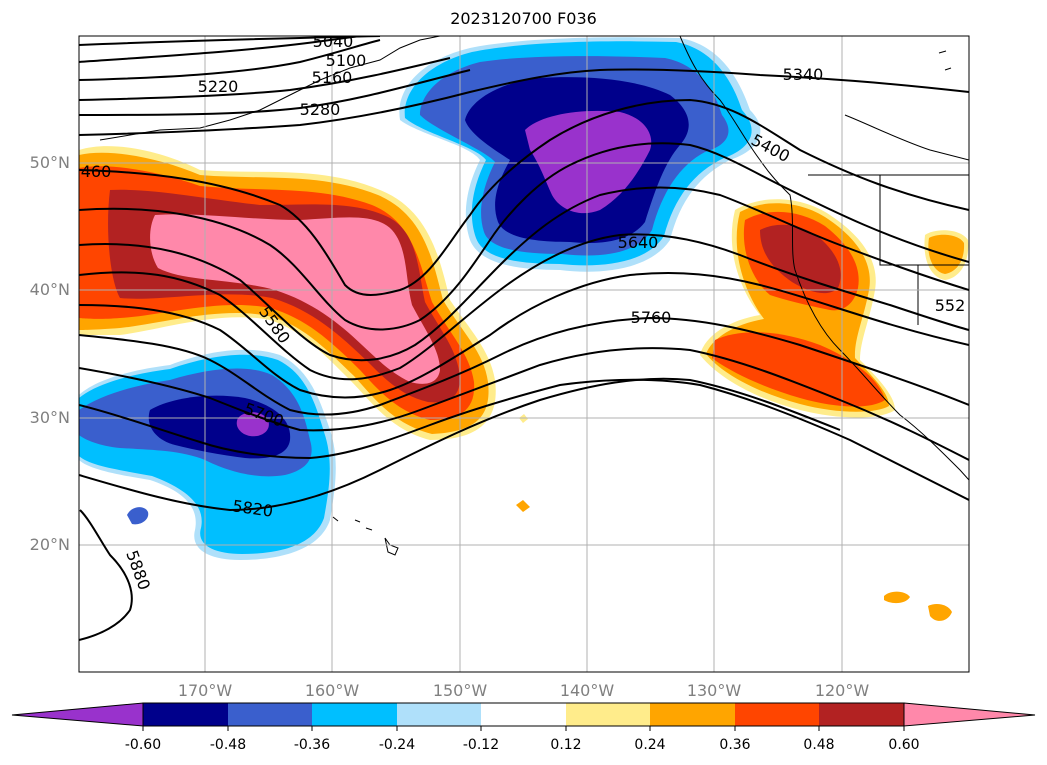 Image resolution: width=1047 pixels, height=765 pixels. I want to click on contour-label: 5160, so click(332, 77).